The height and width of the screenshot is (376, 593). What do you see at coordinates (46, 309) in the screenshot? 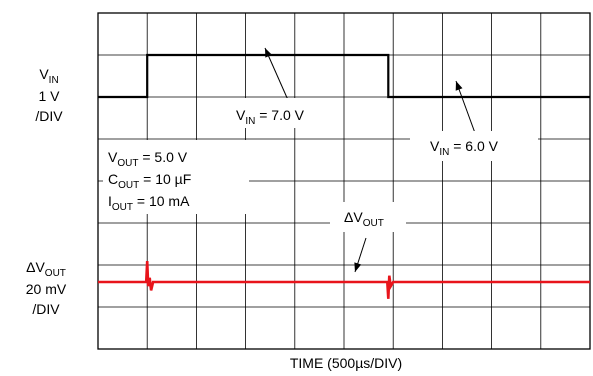
I see `dvout-div-label: /DIV` at bounding box center [46, 309].